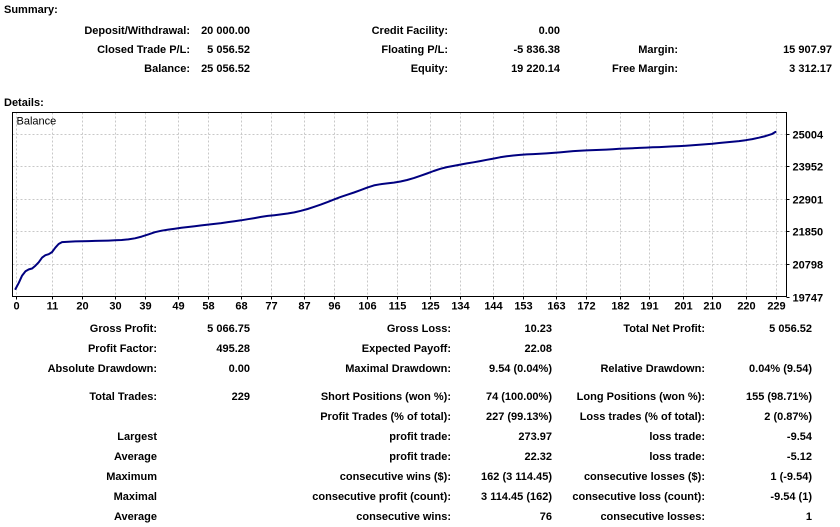 The height and width of the screenshot is (527, 840). What do you see at coordinates (808, 266) in the screenshot?
I see `svg-text: 20798` at bounding box center [808, 266].